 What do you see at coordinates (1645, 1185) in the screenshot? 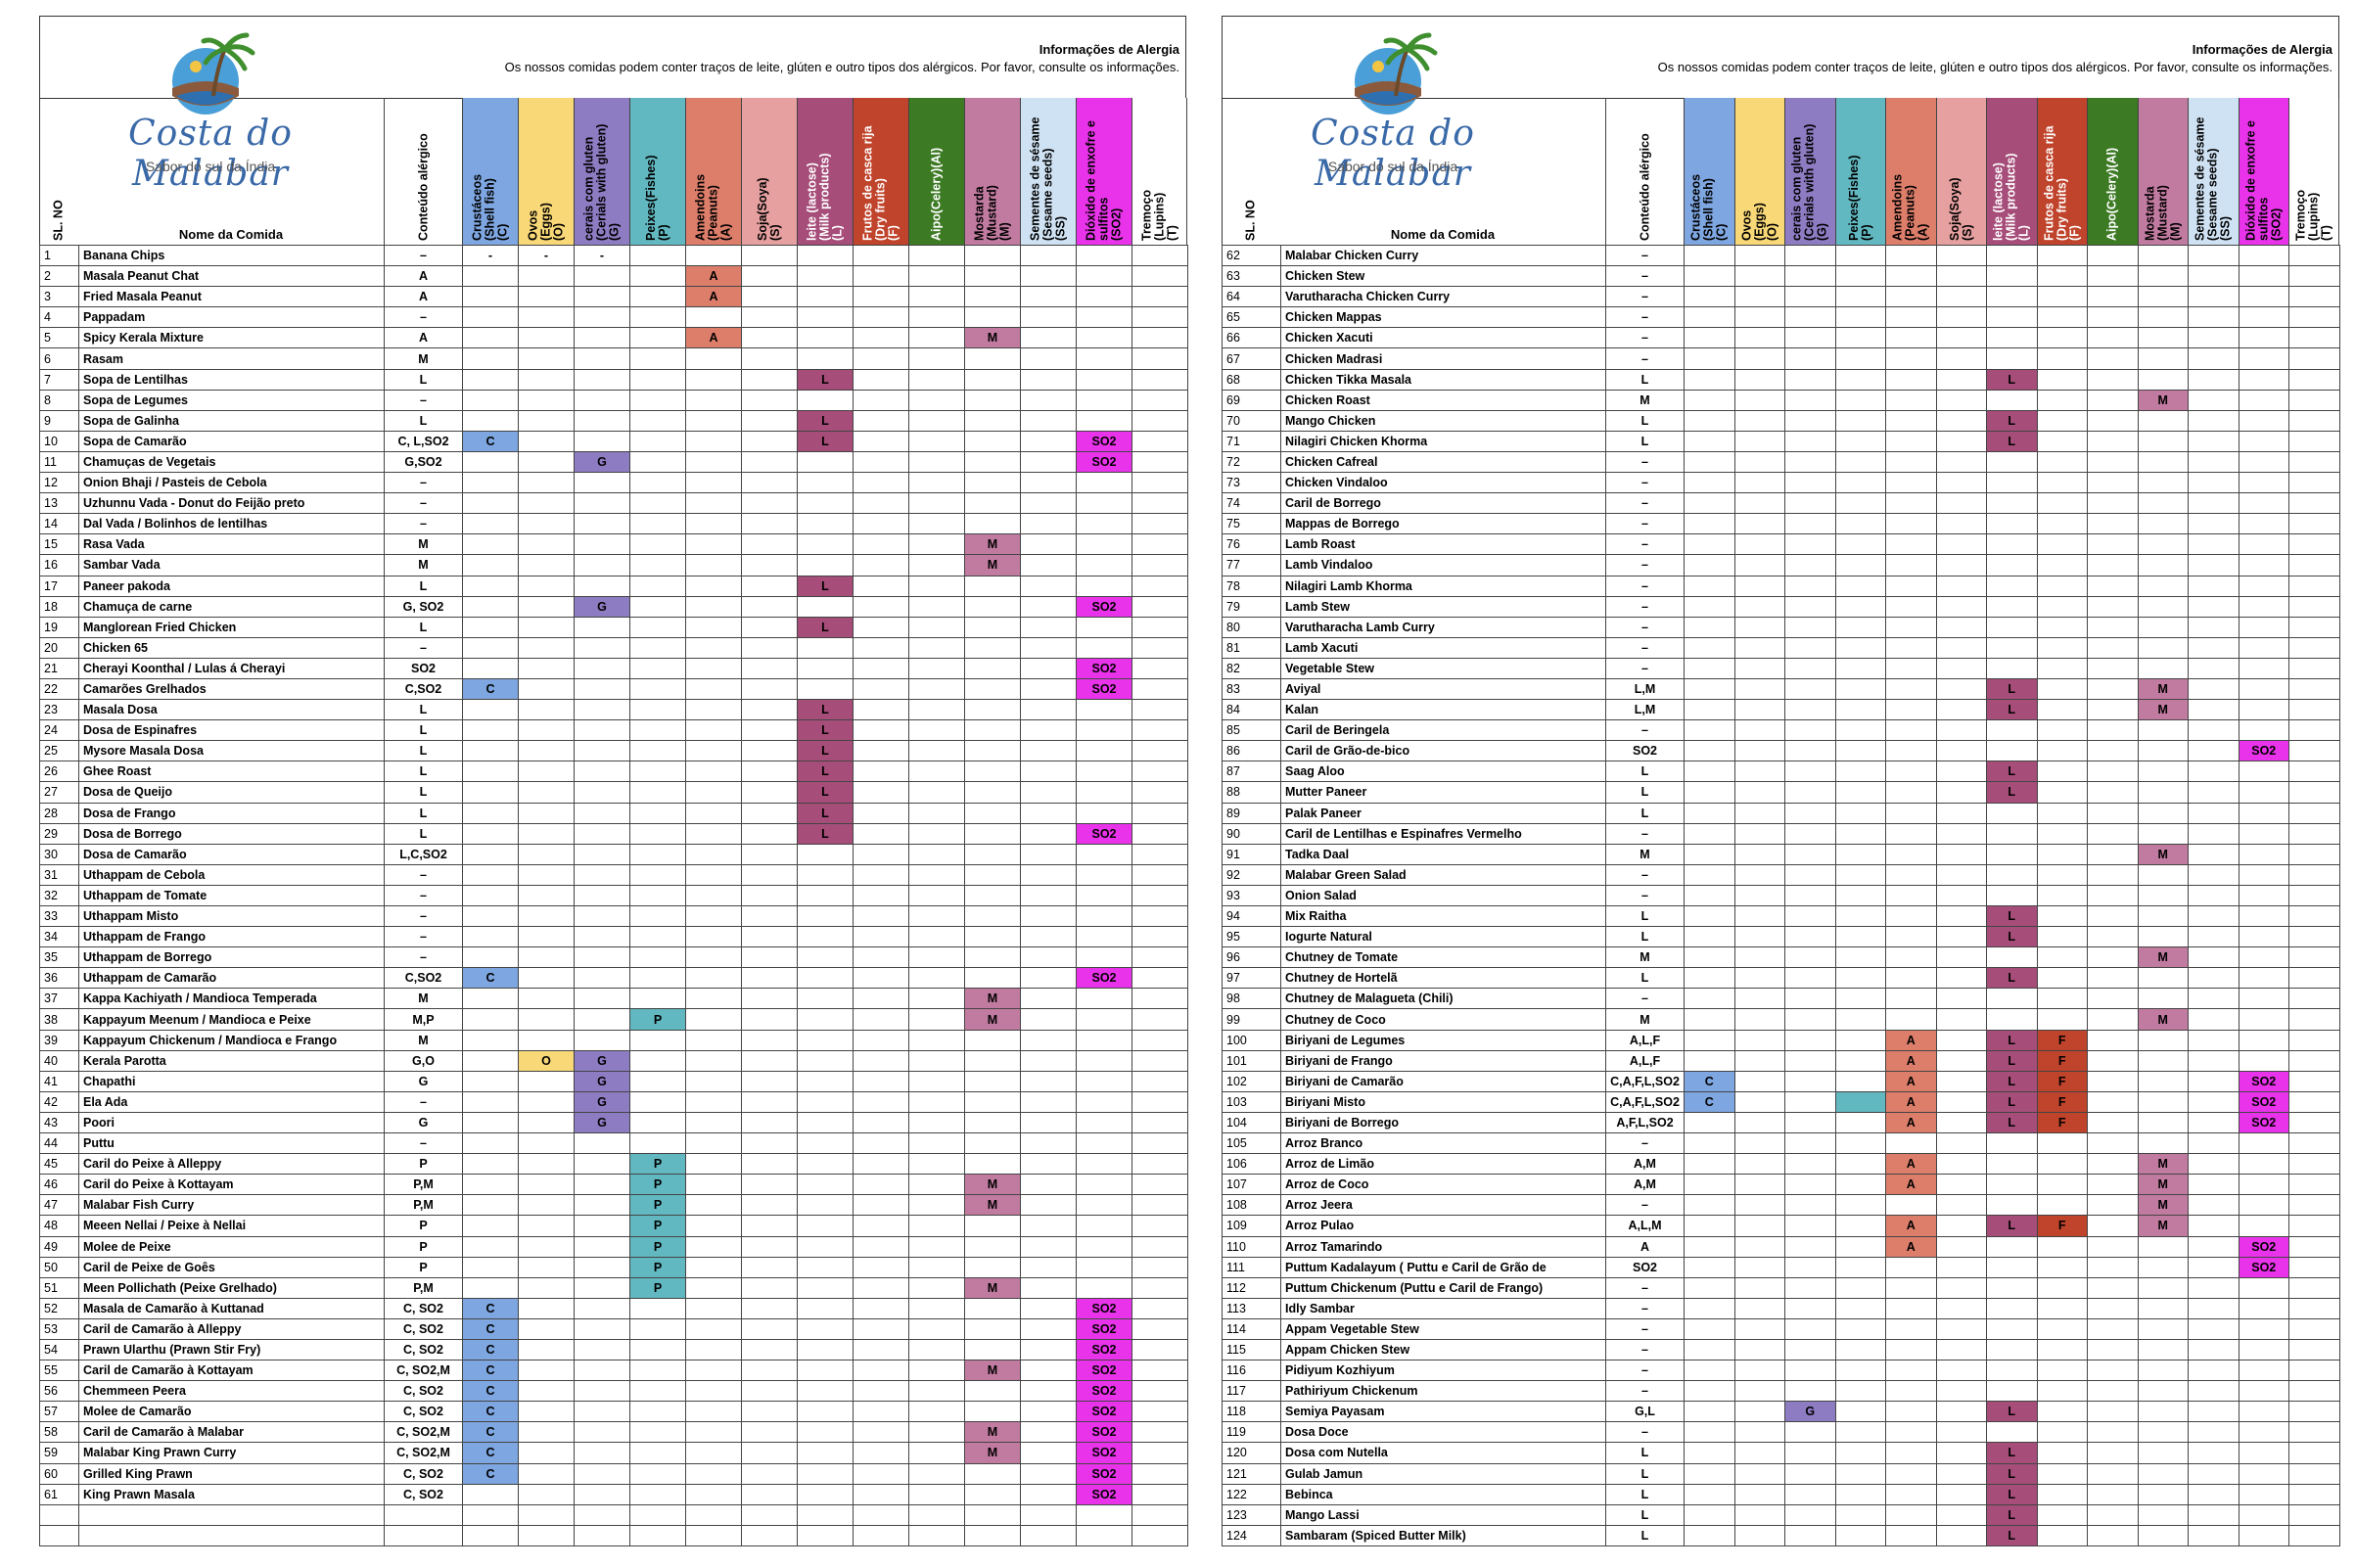
I see `allergen-content: A,M` at bounding box center [1645, 1185].